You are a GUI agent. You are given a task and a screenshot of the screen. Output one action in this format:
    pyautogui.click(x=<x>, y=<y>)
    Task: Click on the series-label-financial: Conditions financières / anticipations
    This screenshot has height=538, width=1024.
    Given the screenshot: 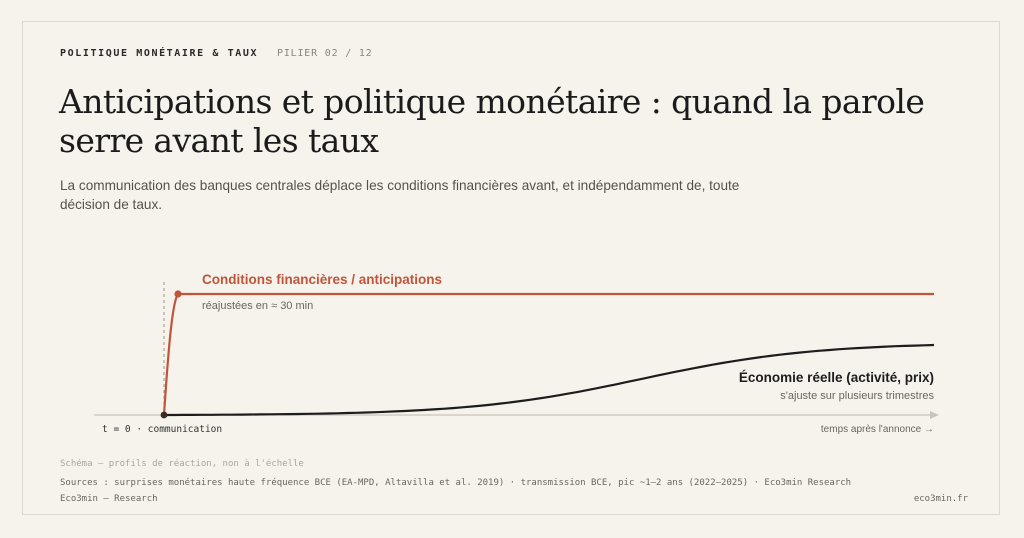 What is the action you would take?
    pyautogui.click(x=322, y=279)
    